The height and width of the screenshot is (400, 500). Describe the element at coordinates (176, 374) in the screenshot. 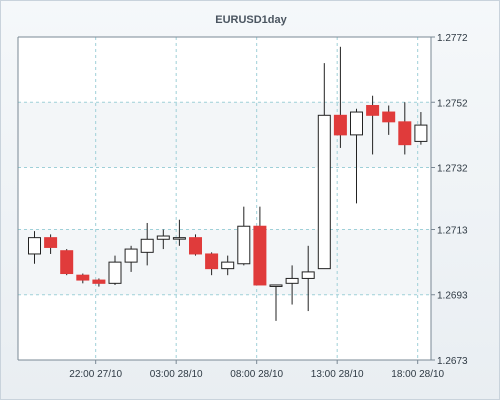

I see `x-tick-label: 03:00 28/10` at that location.